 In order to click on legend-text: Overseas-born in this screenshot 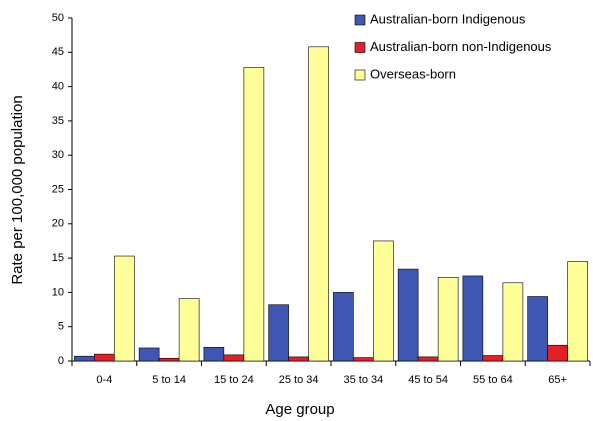, I will do `click(413, 73)`.